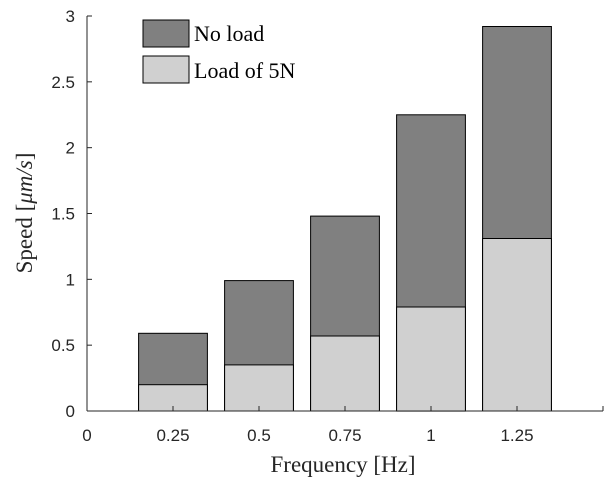 This screenshot has height=479, width=609. I want to click on legend-swatch-load, so click(166, 69).